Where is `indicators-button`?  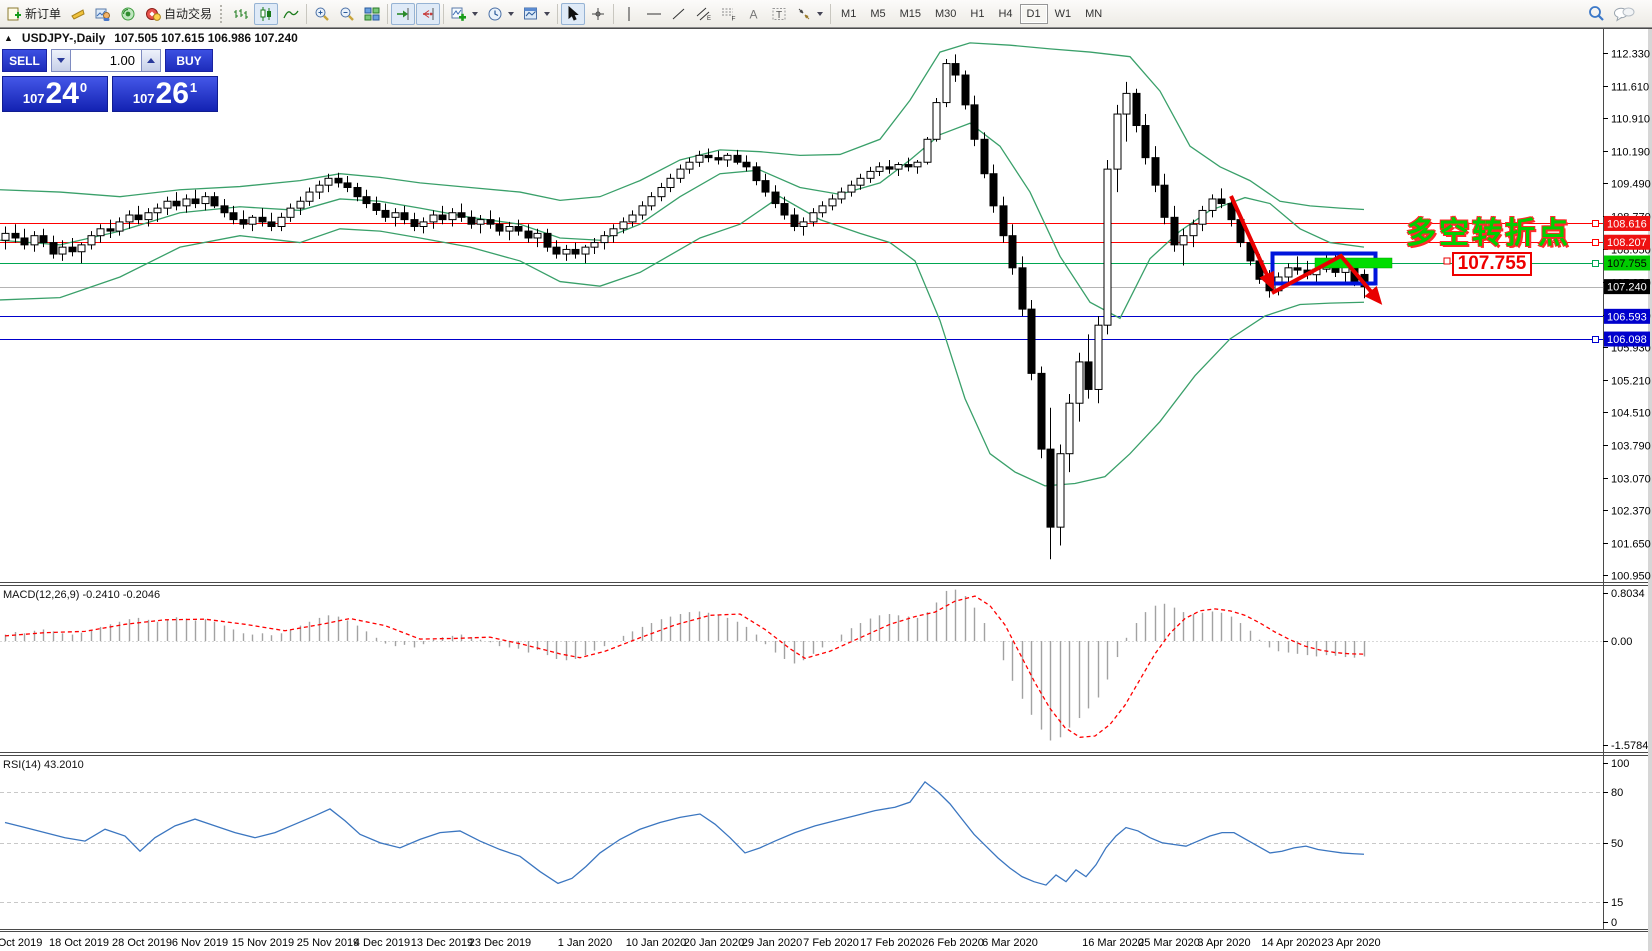 indicators-button is located at coordinates (464, 14).